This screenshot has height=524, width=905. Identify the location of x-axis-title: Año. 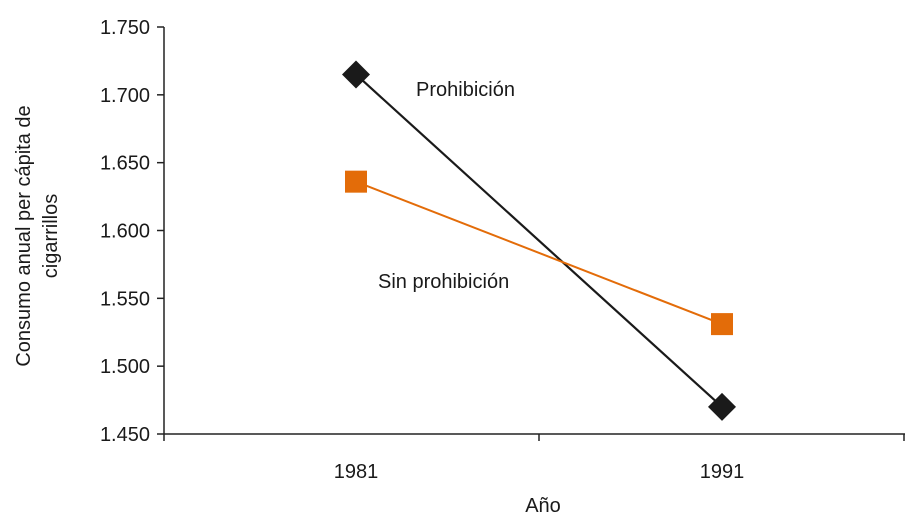
(543, 506).